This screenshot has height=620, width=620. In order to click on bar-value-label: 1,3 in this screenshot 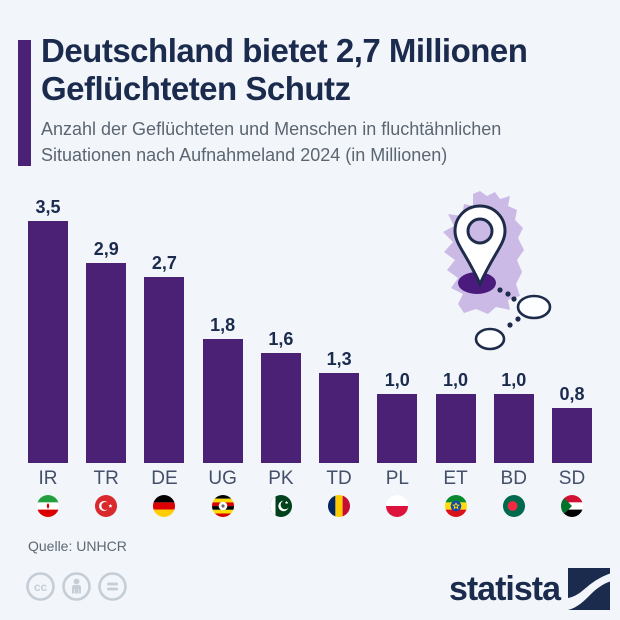, I will do `click(339, 359)`.